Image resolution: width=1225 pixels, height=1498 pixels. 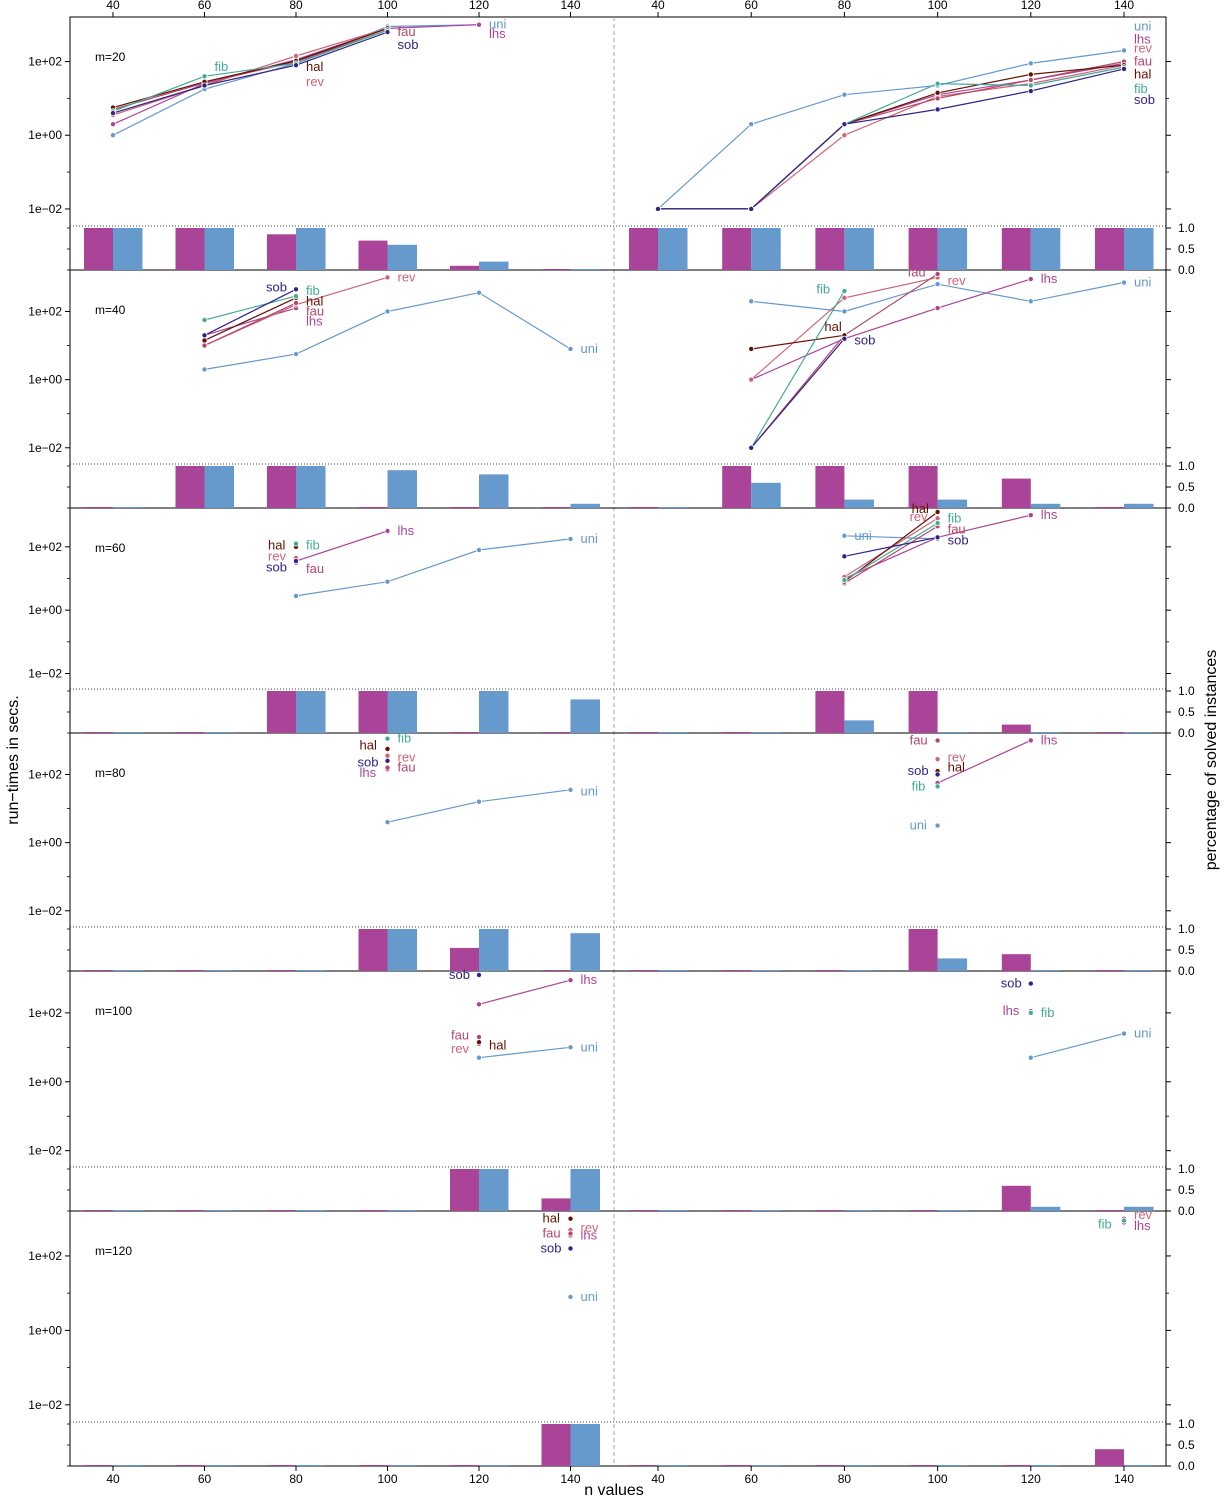 I want to click on series-line-hal, so click(x=798, y=342).